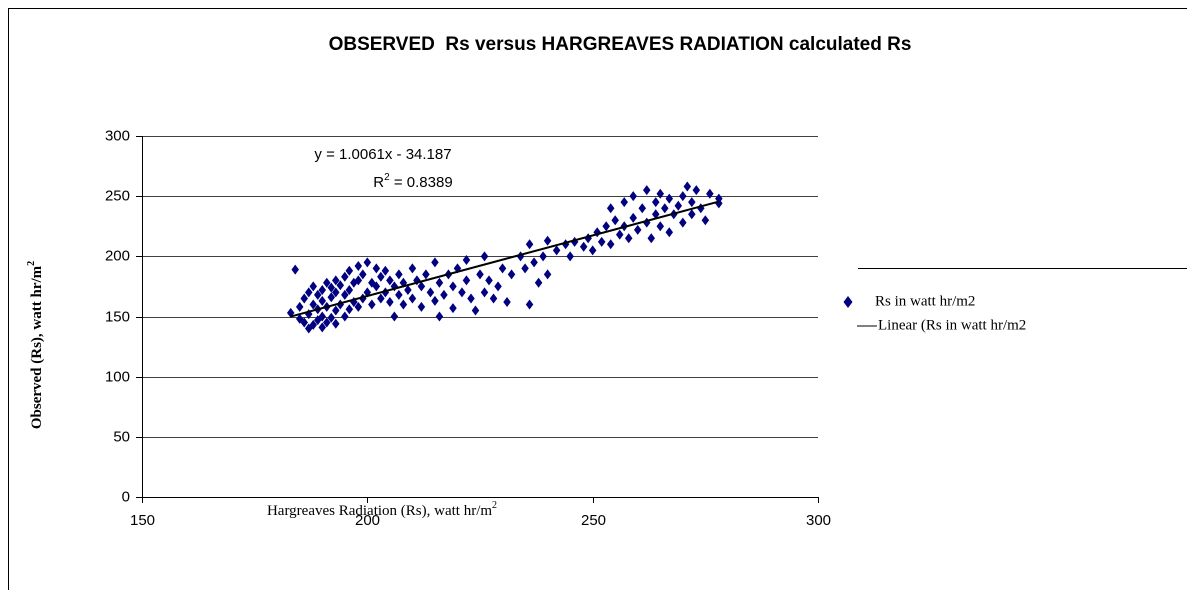 This screenshot has width=1187, height=590. I want to click on x-tick-label: 150, so click(142, 520).